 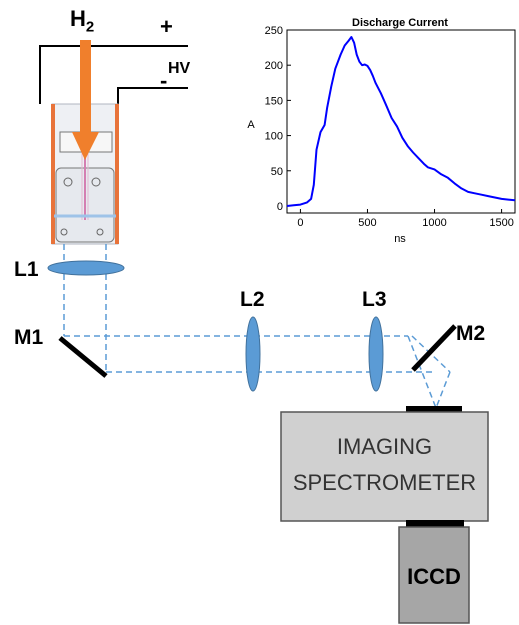 What do you see at coordinates (179, 68) in the screenshot?
I see `hv-label: HV` at bounding box center [179, 68].